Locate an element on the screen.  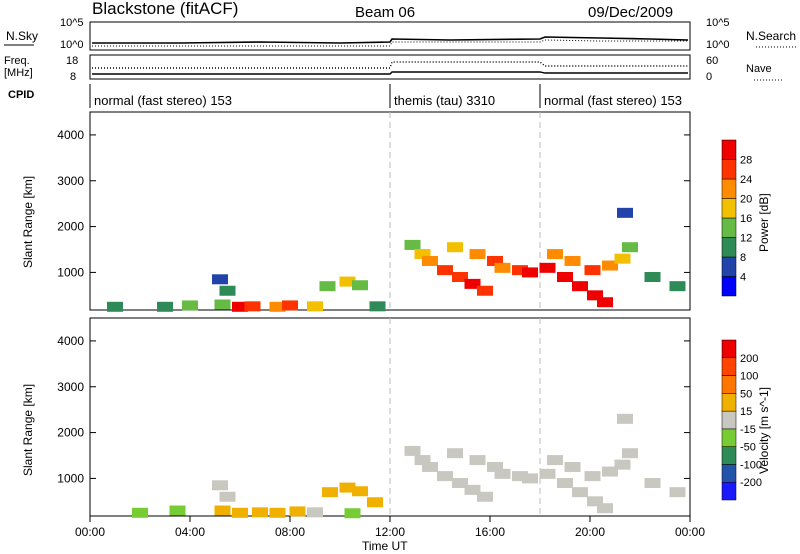
x-tick-label: 20:00 is located at coordinates (590, 532).